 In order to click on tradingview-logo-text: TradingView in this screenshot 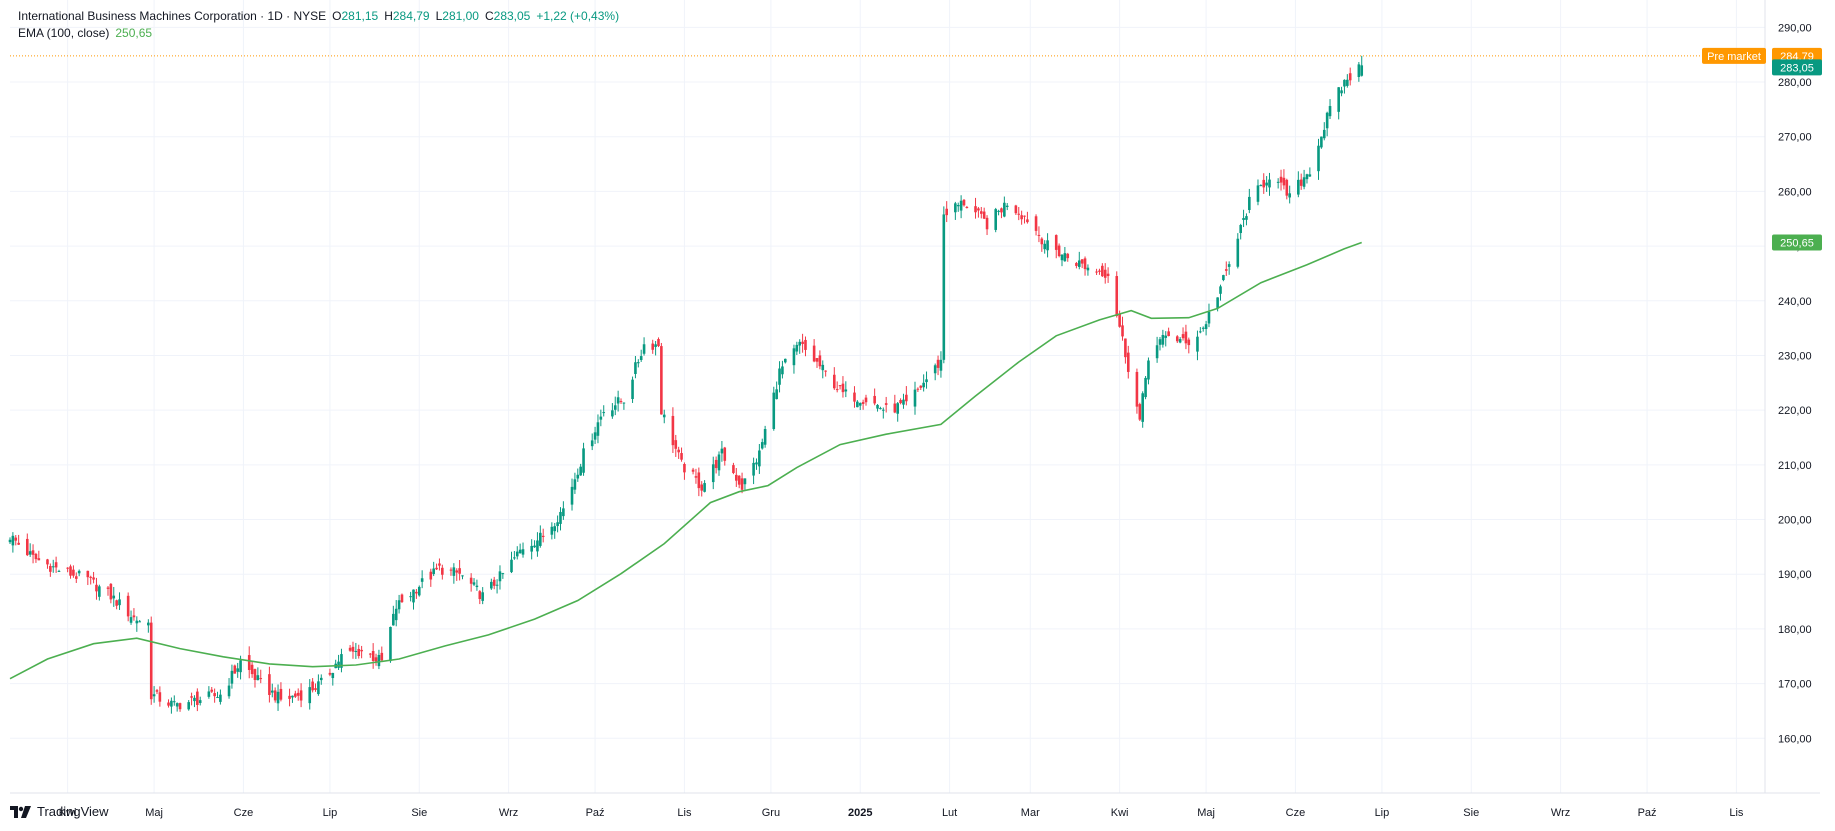, I will do `click(73, 811)`.